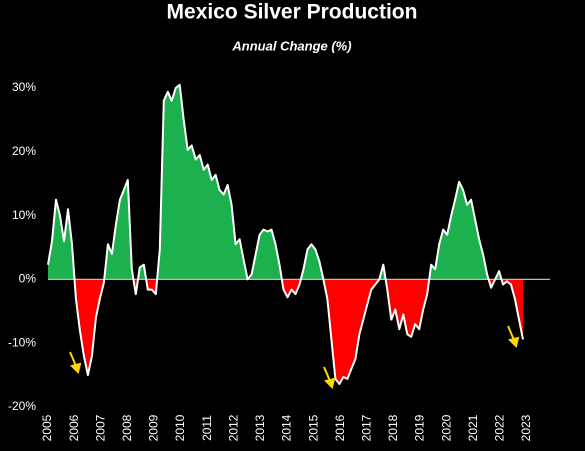  Describe the element at coordinates (313, 427) in the screenshot. I see `x-tick-label: 2015` at that location.